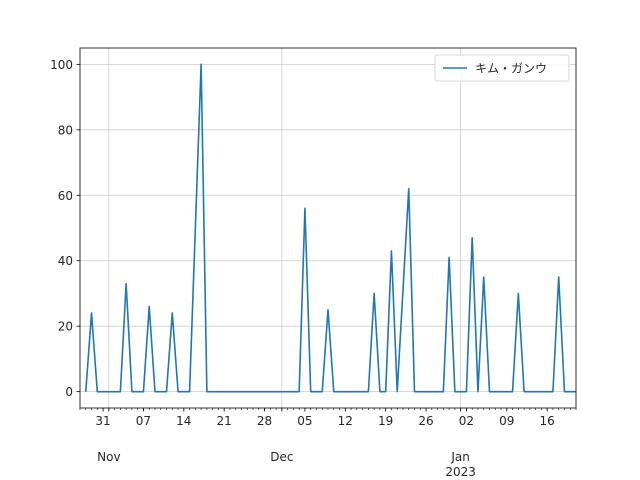  What do you see at coordinates (65, 130) in the screenshot?
I see `y-tick-label: 80` at bounding box center [65, 130].